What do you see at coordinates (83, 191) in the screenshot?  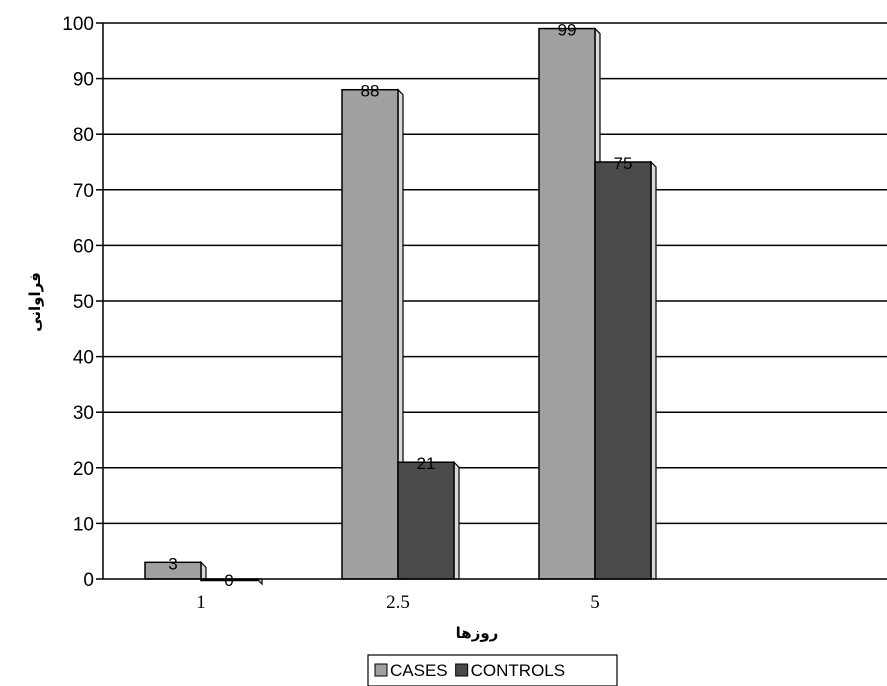 I see `y-tick-label-70: 70` at bounding box center [83, 191].